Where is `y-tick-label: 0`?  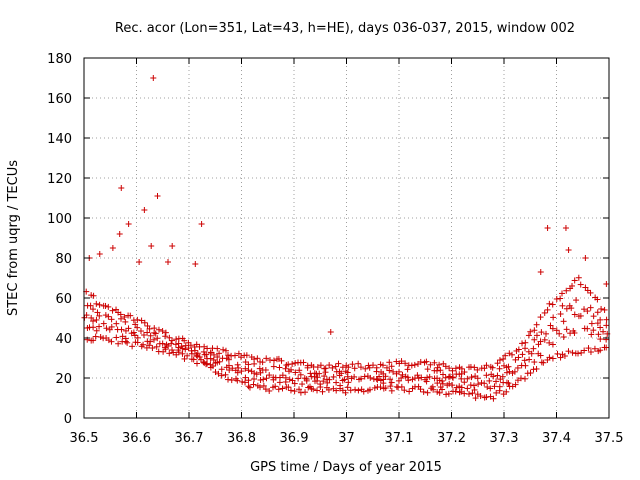 y-tick-label: 0 is located at coordinates (68, 419).